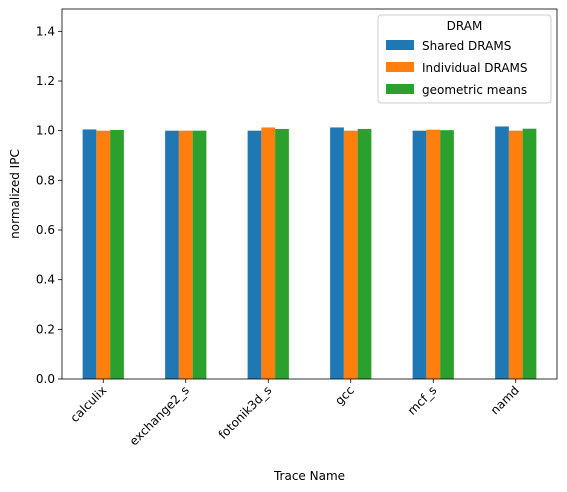 This screenshot has width=567, height=492. I want to click on y-axis-ticks: 0.0 0.2 0.4 0.6 0.8 1.0 1.2 1.4, so click(49, 205).